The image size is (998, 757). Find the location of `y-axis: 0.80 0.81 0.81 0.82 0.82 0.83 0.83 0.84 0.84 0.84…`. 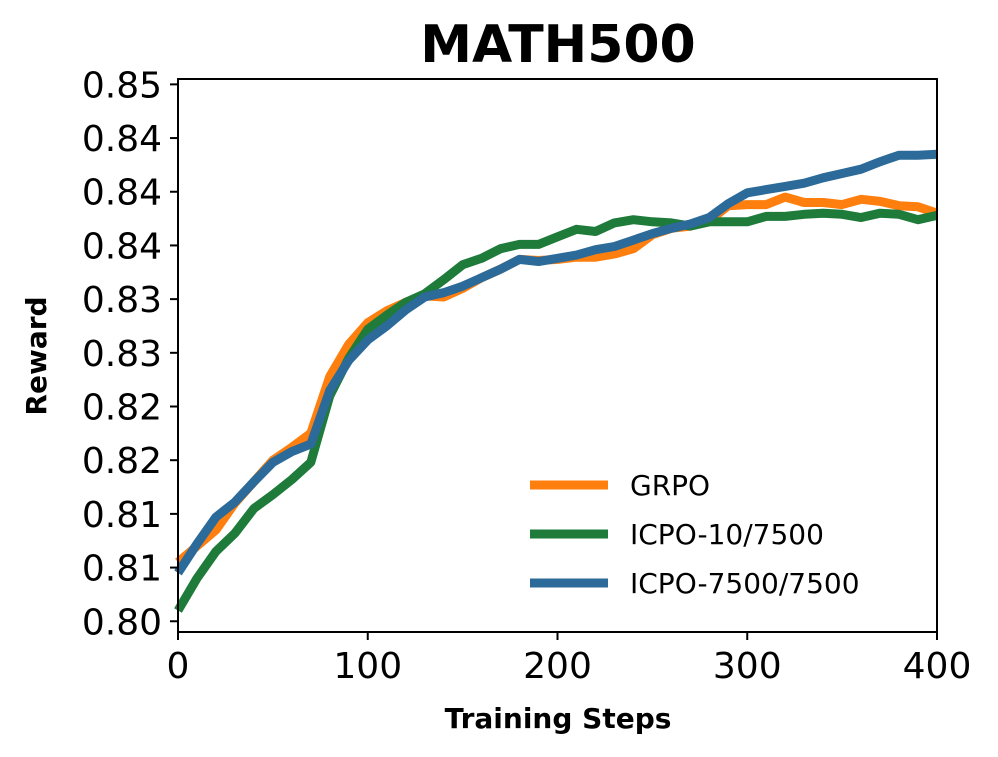

y-axis: 0.80 0.81 0.81 0.82 0.82 0.83 0.83 0.84 0.84 0.84… is located at coordinates (130, 354).